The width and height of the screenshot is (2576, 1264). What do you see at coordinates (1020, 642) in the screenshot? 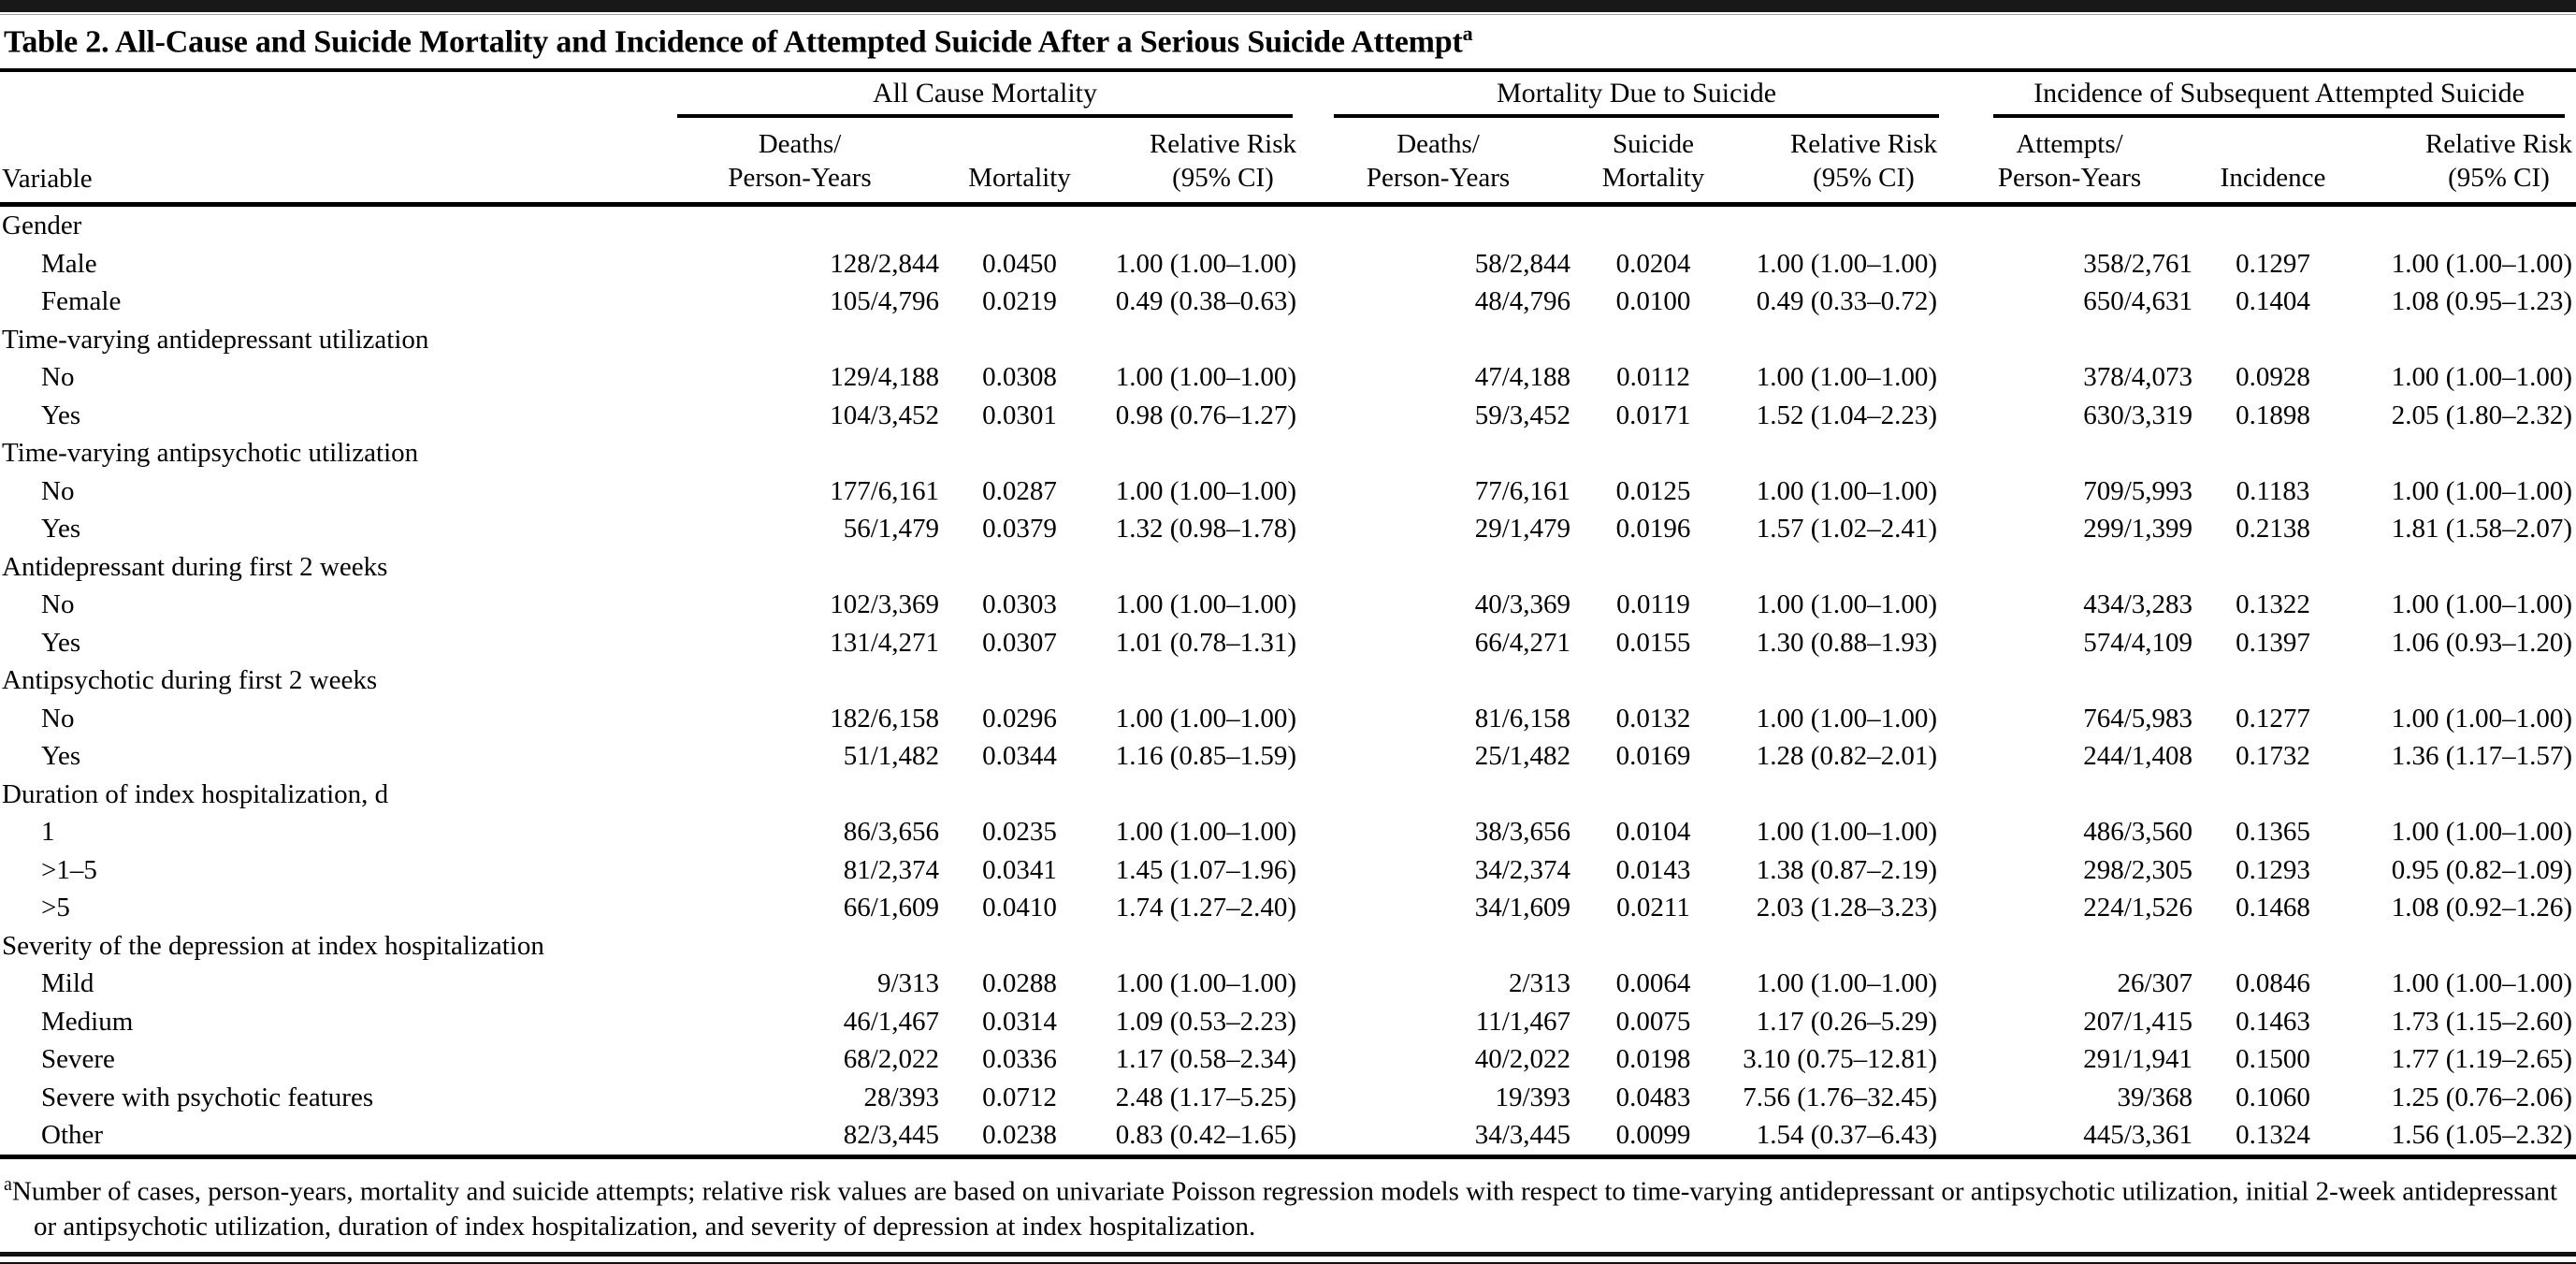
I see `table-cell: 0.0307` at bounding box center [1020, 642].